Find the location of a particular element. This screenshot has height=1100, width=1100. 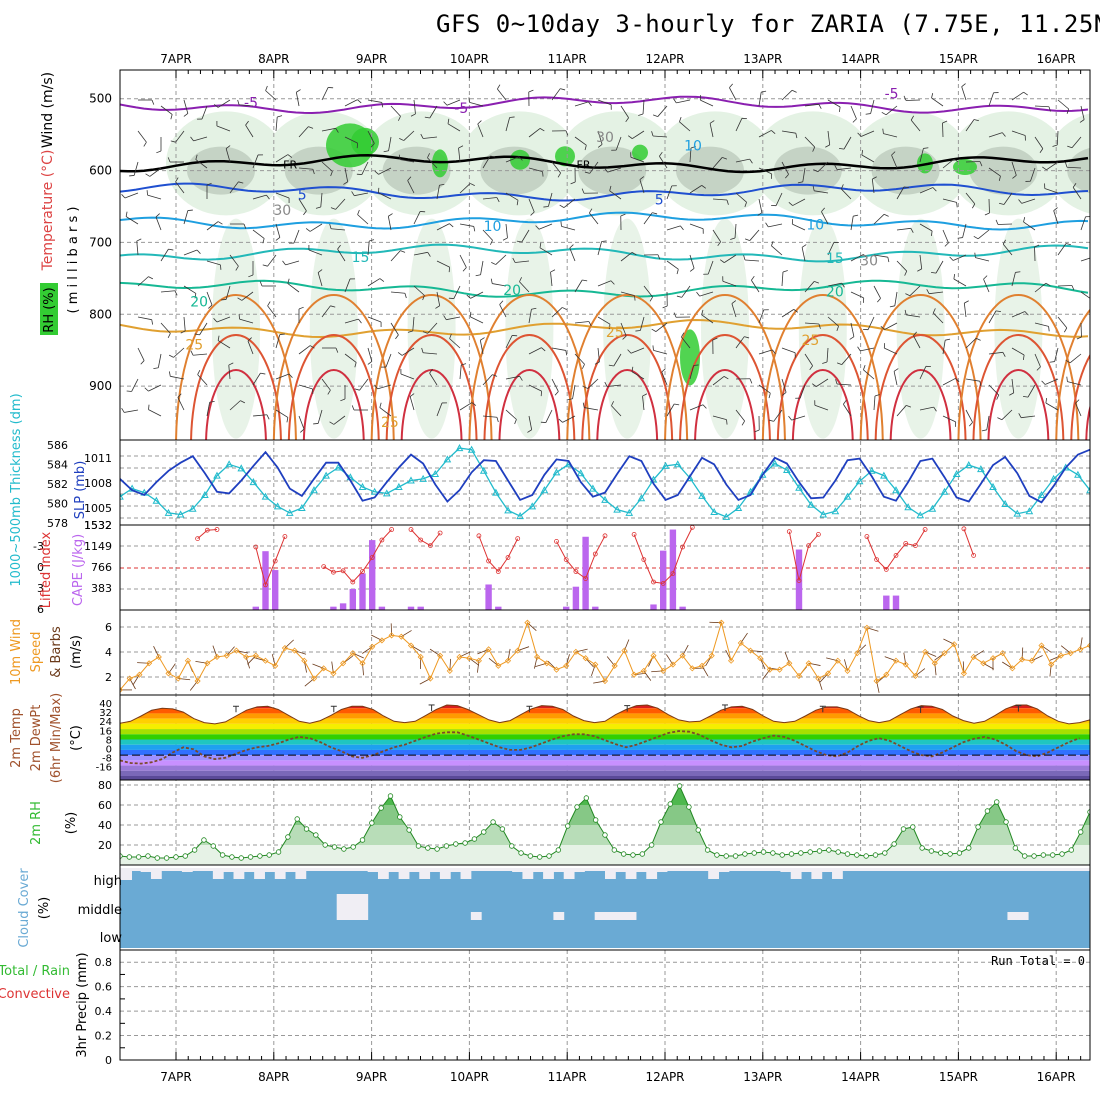

ylabel-rh-unit: (%) is located at coordinates (71, 823).